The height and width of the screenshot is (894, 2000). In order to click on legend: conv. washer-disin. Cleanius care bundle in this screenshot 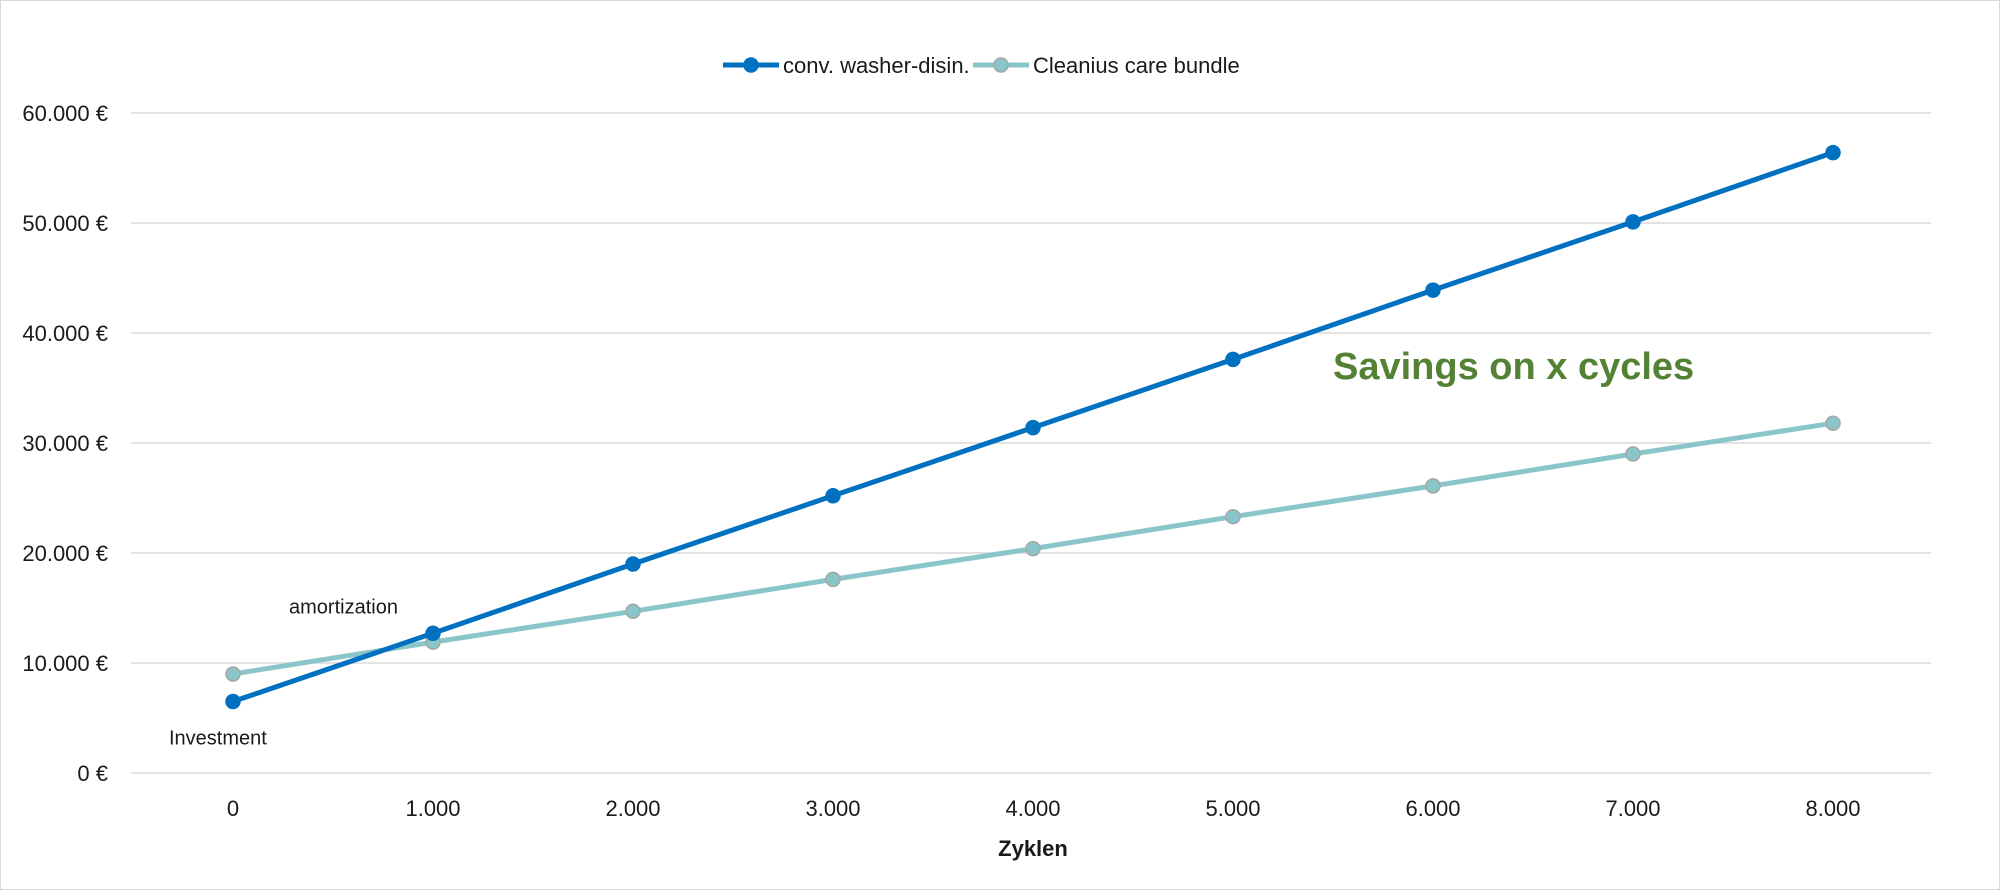, I will do `click(981, 65)`.